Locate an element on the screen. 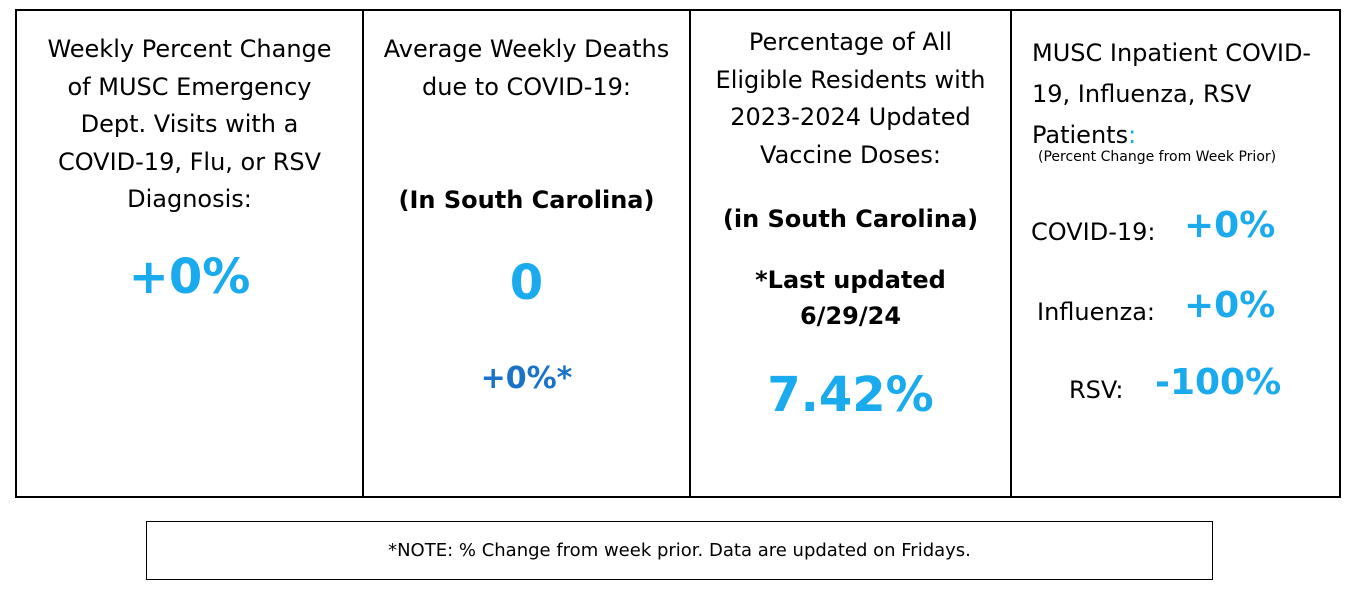 Image resolution: width=1358 pixels, height=592 pixels. ed-visits-heading-line: Weekly Percent Change is located at coordinates (189, 49).